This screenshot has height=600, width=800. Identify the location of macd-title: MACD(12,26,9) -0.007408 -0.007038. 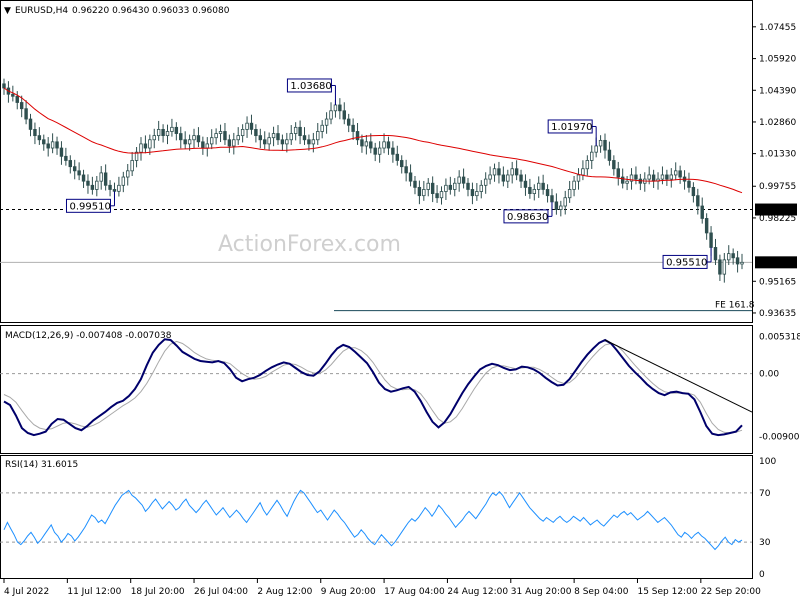
(88, 336).